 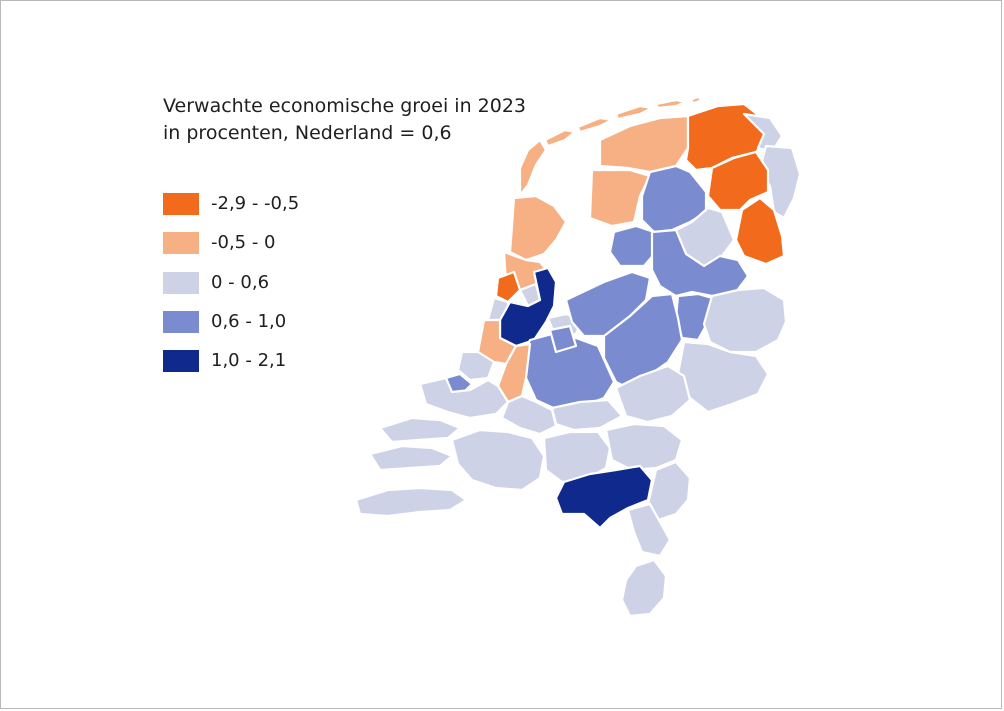 I want to click on region-noordoost-noord-brabant, so click(x=644, y=447).